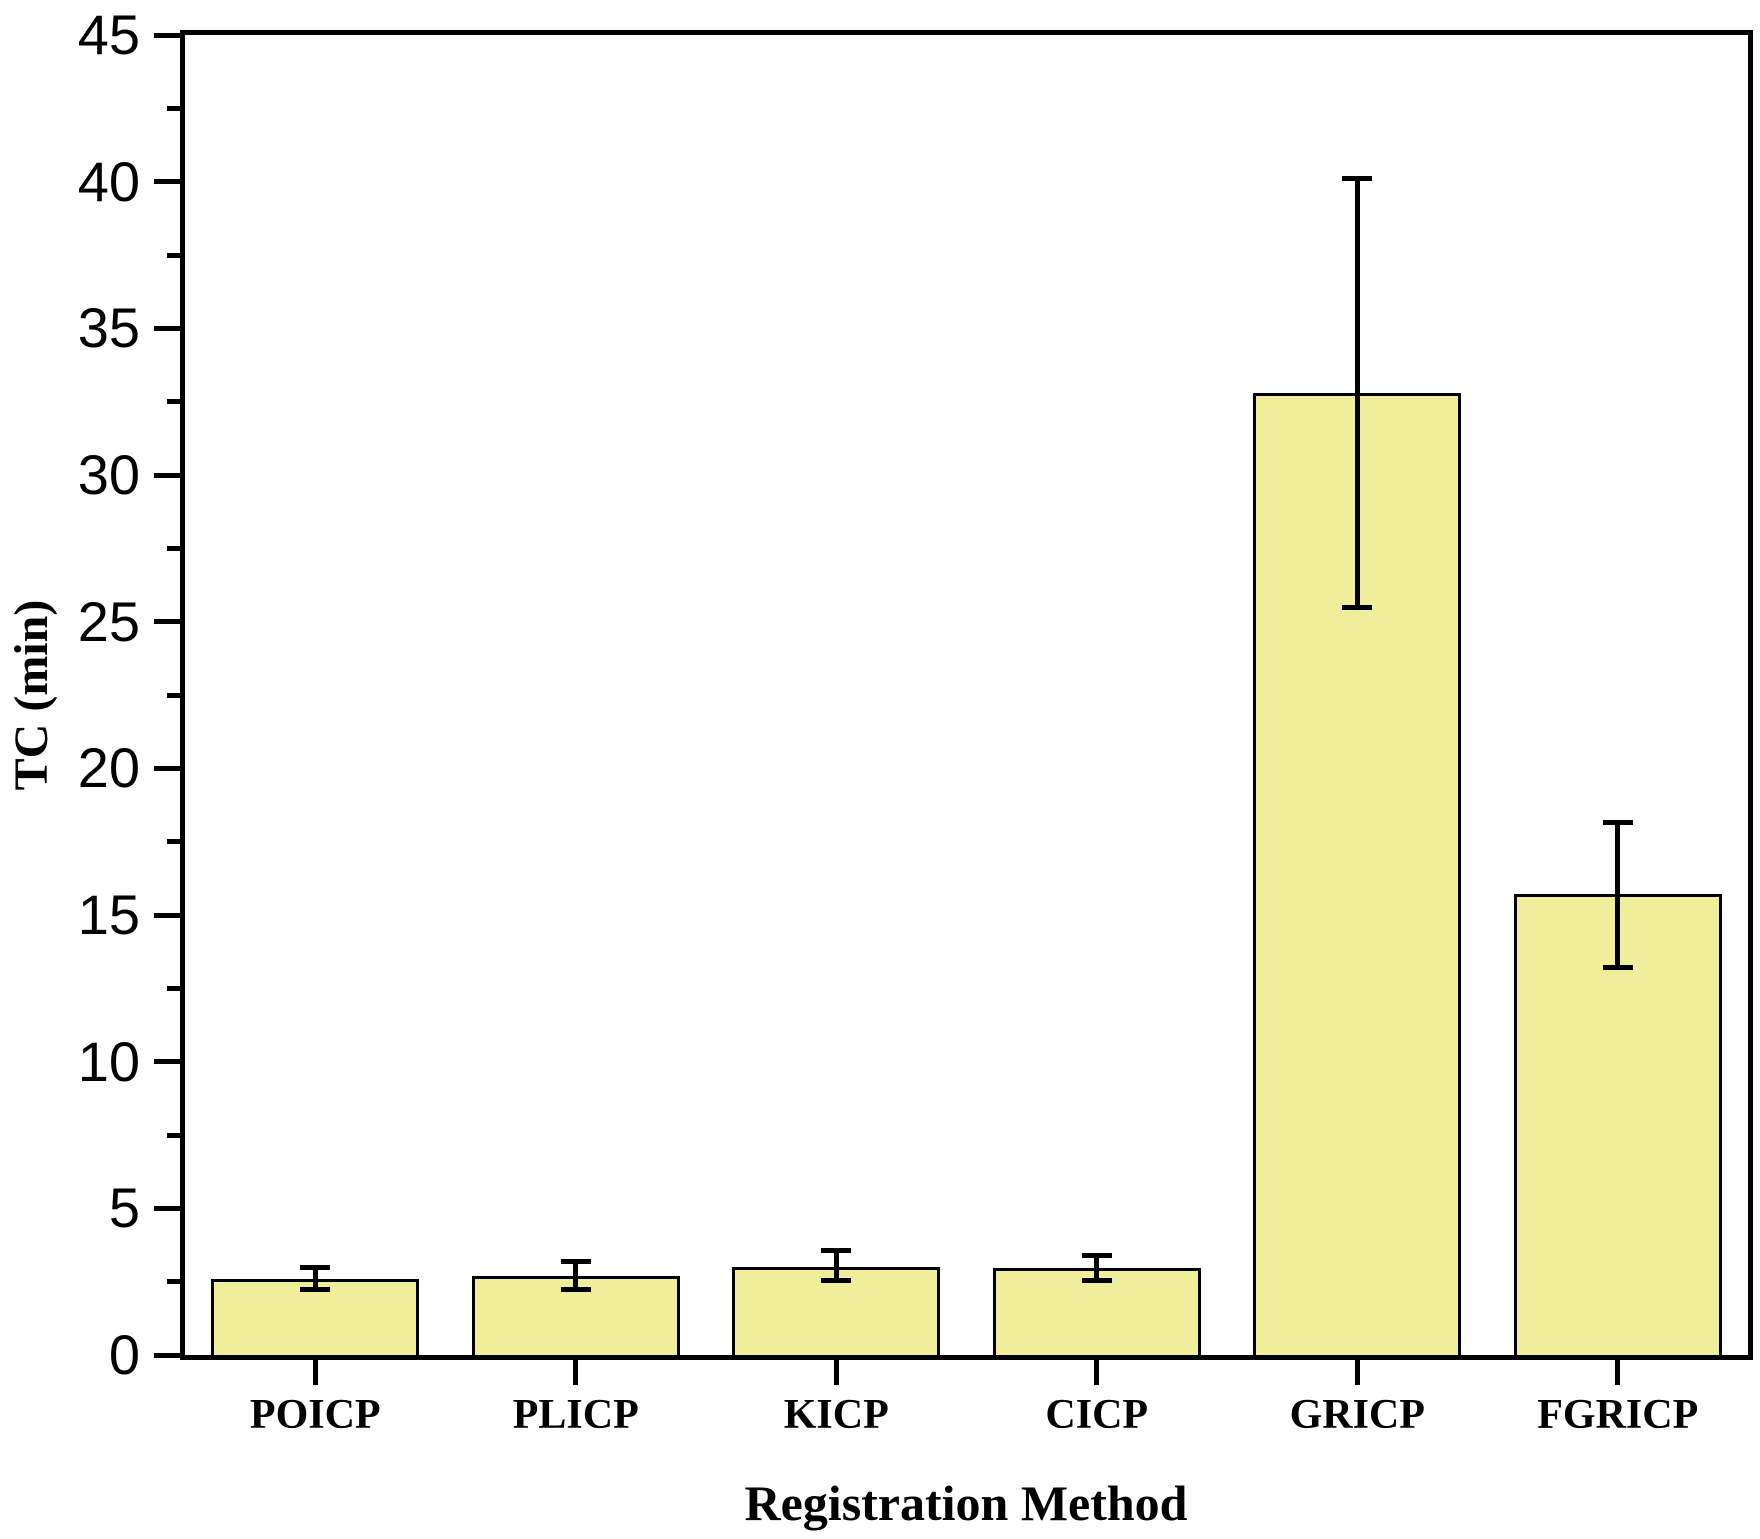 This screenshot has width=1760, height=1539. What do you see at coordinates (108, 768) in the screenshot?
I see `y-tick-label: 20` at bounding box center [108, 768].